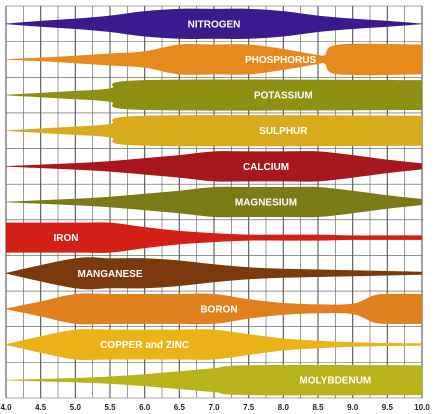 Image resolution: width=436 pixels, height=414 pixels. What do you see at coordinates (144, 345) in the screenshot?
I see `band-label-copper-and-zinc: COPPER and ZINC` at bounding box center [144, 345].